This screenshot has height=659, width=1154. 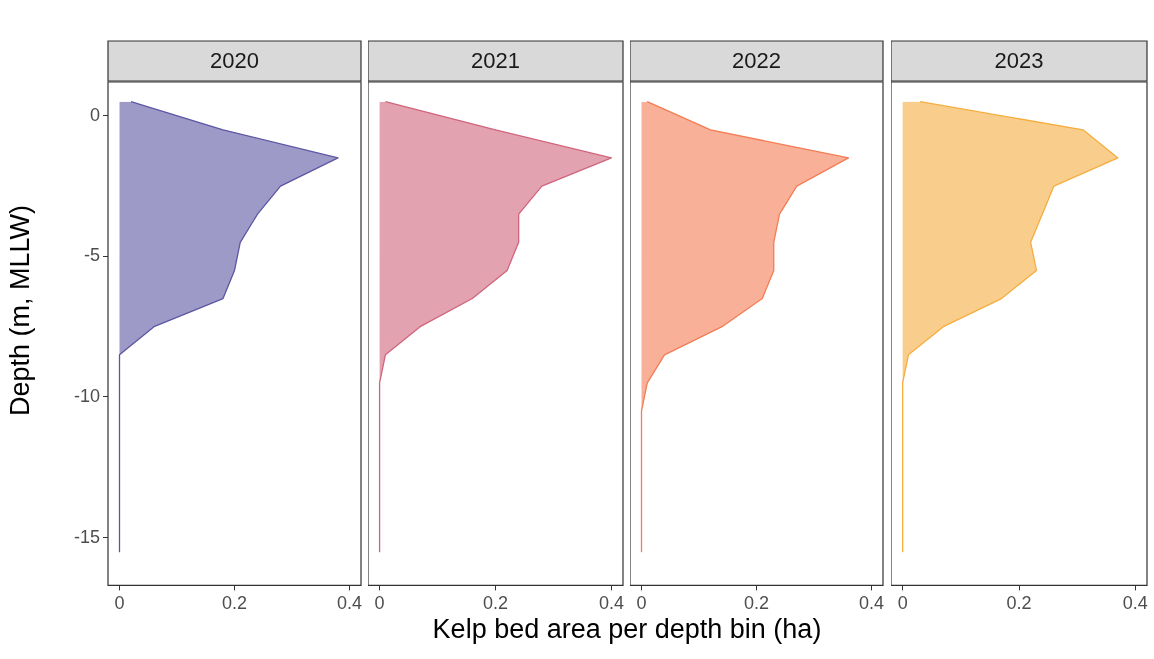 I want to click on chart-title: 2022, so click(x=756, y=61).